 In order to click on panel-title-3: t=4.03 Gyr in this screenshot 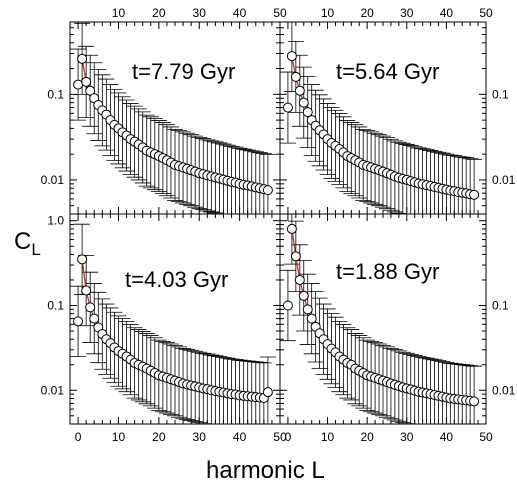, I will do `click(176, 279)`.